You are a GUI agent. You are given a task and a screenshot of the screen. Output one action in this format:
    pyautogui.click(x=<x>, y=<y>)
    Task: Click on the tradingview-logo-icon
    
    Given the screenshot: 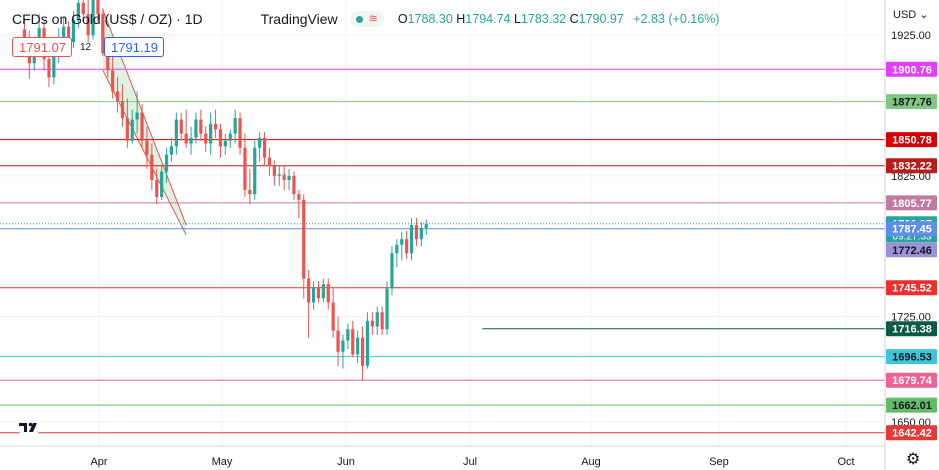 What is the action you would take?
    pyautogui.click(x=29, y=427)
    